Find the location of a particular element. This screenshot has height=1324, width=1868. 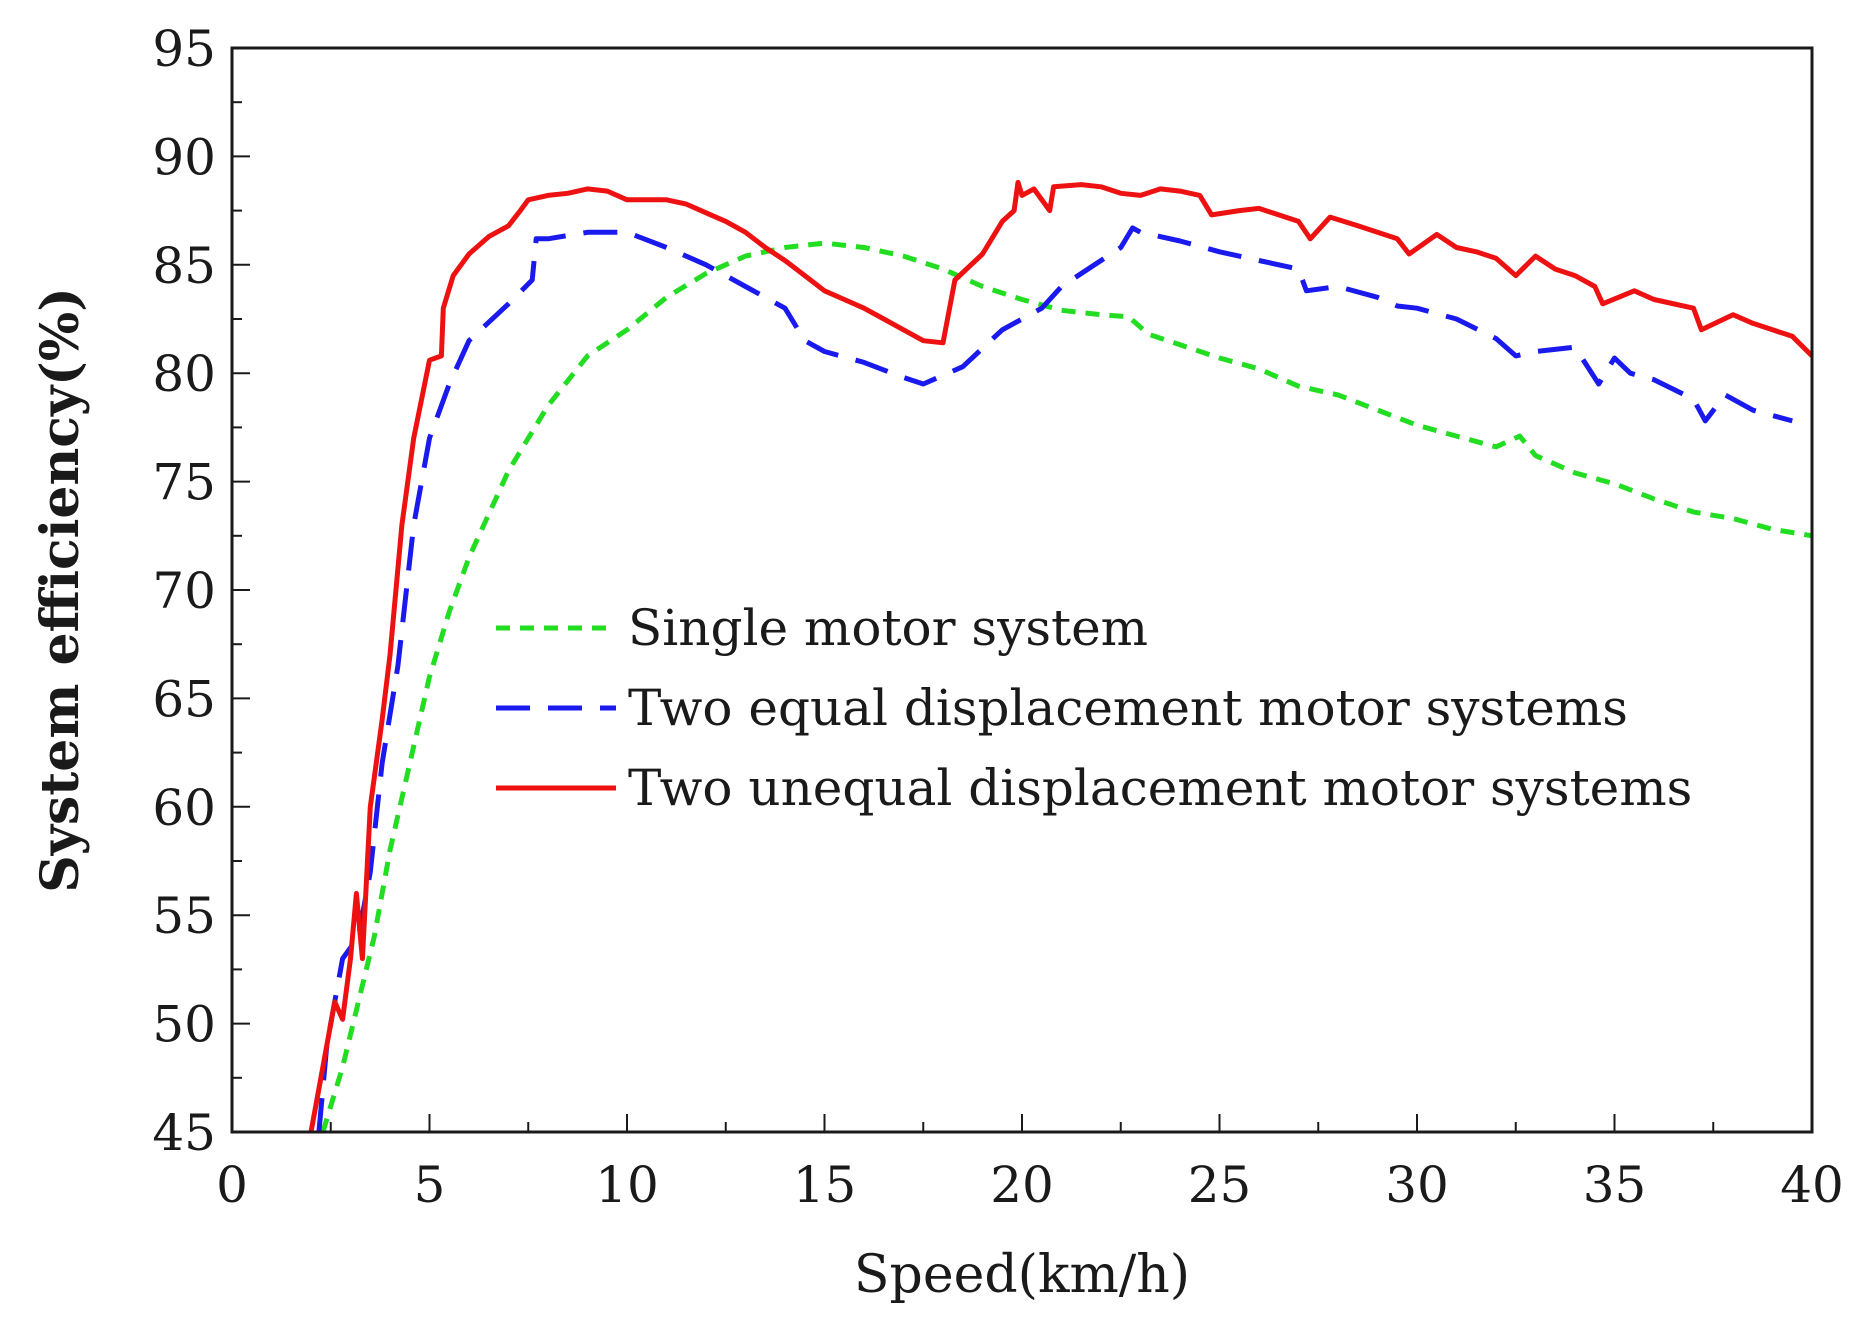

y-axis-title: System efficiency(%) is located at coordinates (60, 590).